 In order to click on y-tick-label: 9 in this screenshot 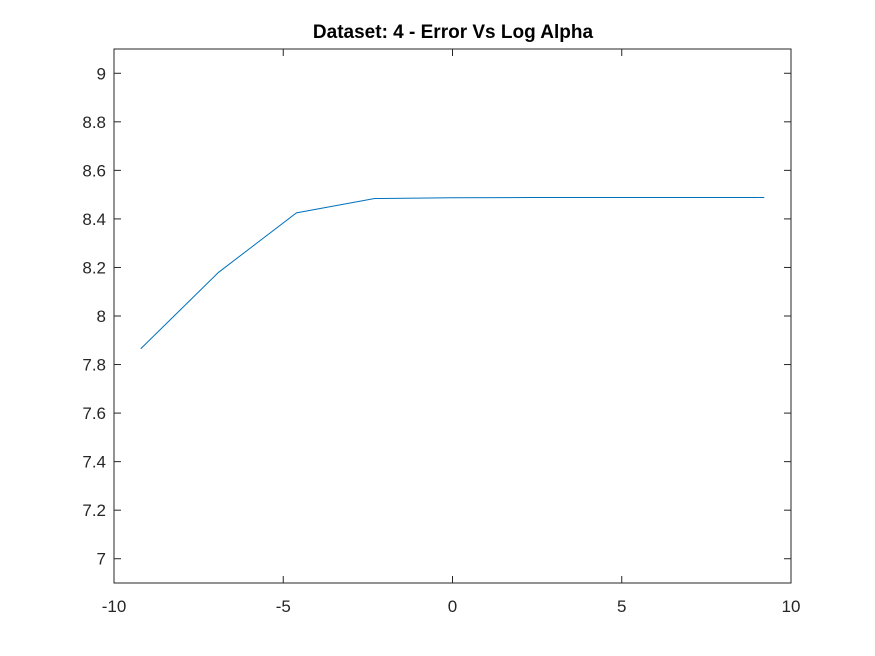, I will do `click(101, 73)`.